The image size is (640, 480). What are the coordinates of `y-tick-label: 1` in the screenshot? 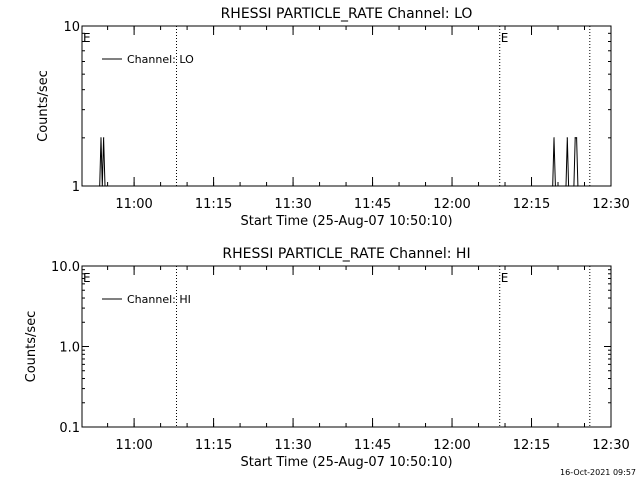 It's located at (76, 187).